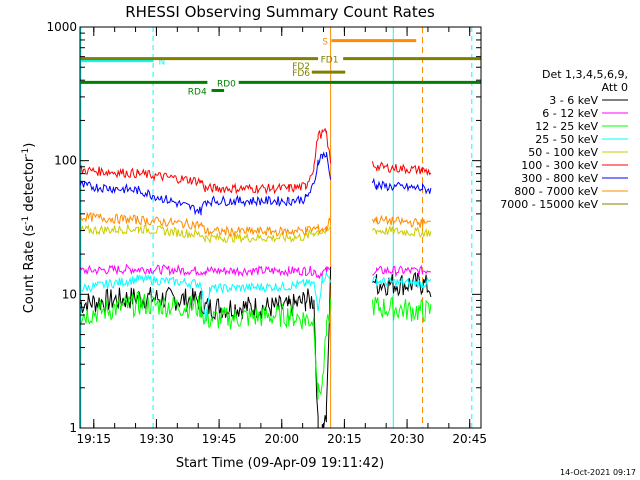 The width and height of the screenshot is (640, 480). What do you see at coordinates (563, 152) in the screenshot?
I see `legend-label: 50 - 100 keV` at bounding box center [563, 152].